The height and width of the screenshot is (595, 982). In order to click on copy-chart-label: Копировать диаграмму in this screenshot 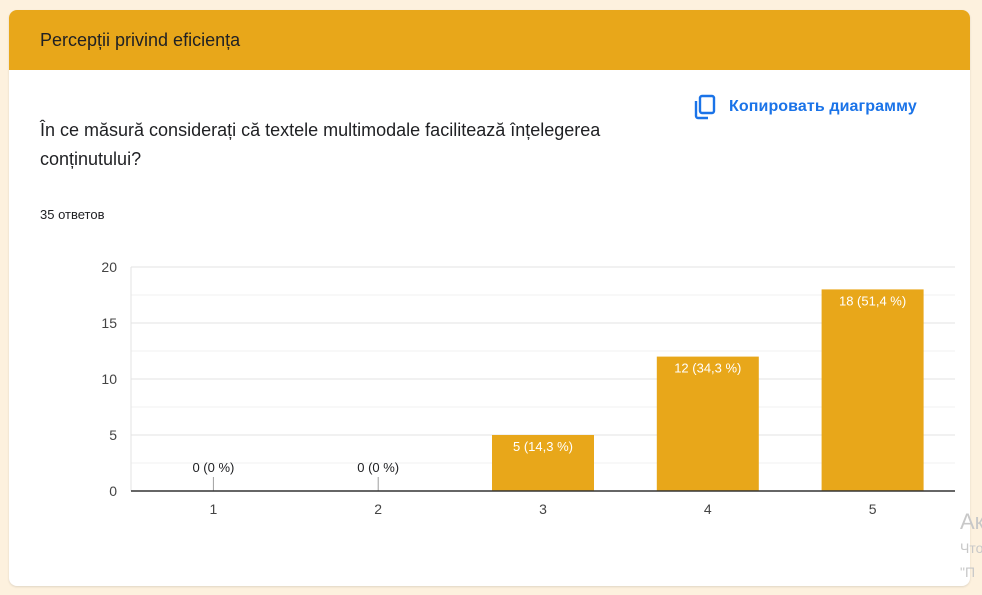, I will do `click(823, 106)`.